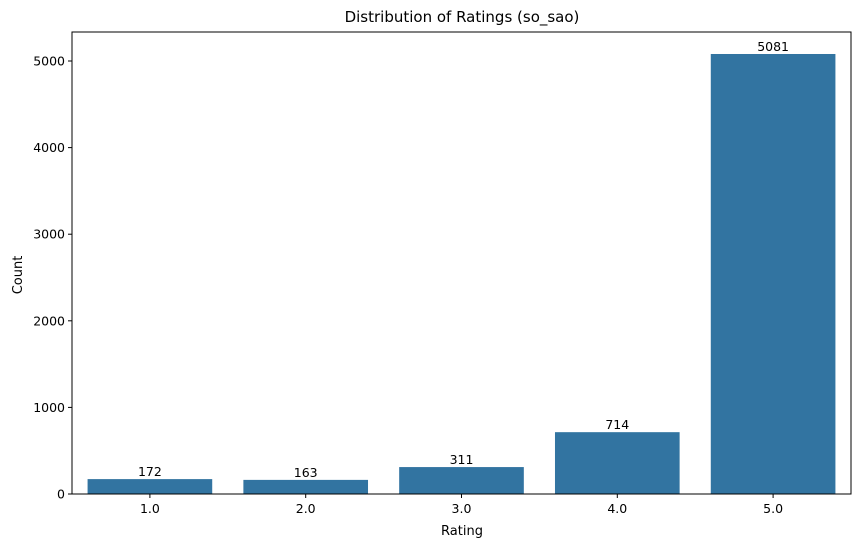 The width and height of the screenshot is (859, 551). Describe the element at coordinates (49, 147) in the screenshot. I see `y-tick-label: 4000` at that location.